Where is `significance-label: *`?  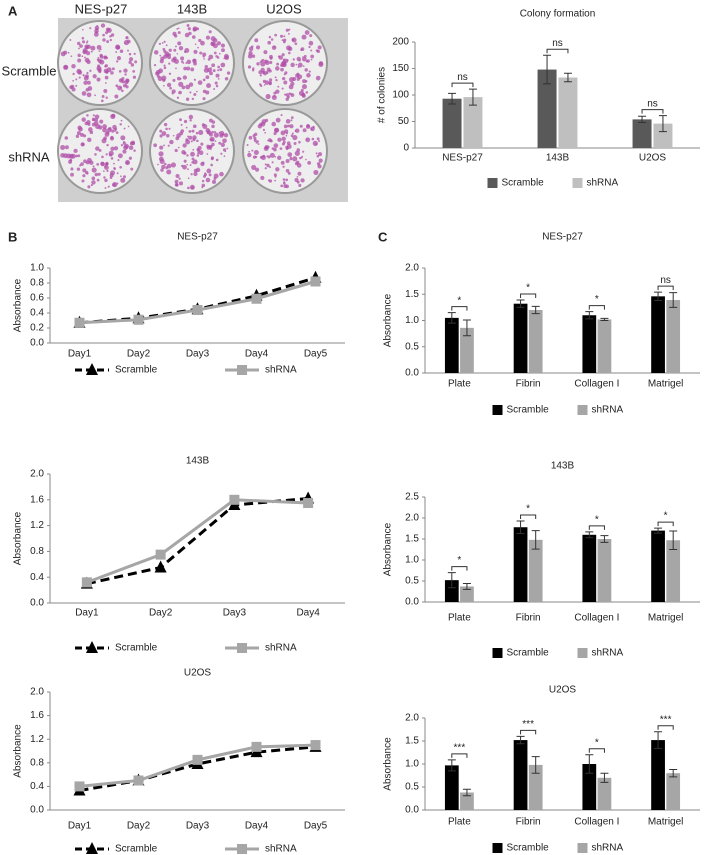
significance-label: * is located at coordinates (459, 560).